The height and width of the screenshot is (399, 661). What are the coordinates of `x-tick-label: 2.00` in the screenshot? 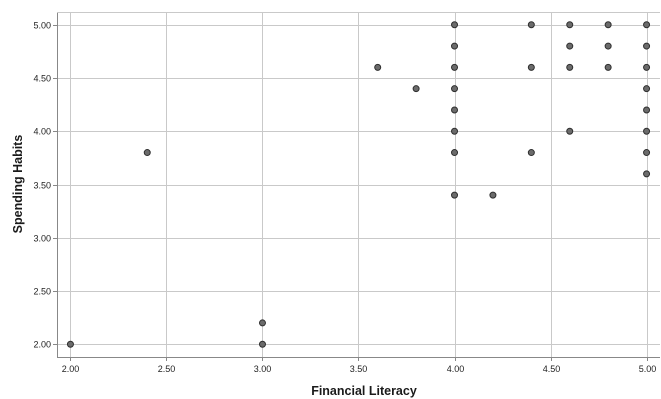 It's located at (71, 369).